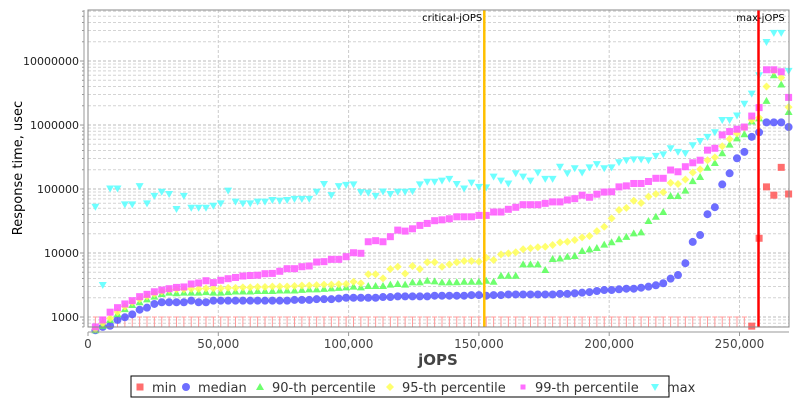  I want to click on x-tick-label: 200,000, so click(609, 344).